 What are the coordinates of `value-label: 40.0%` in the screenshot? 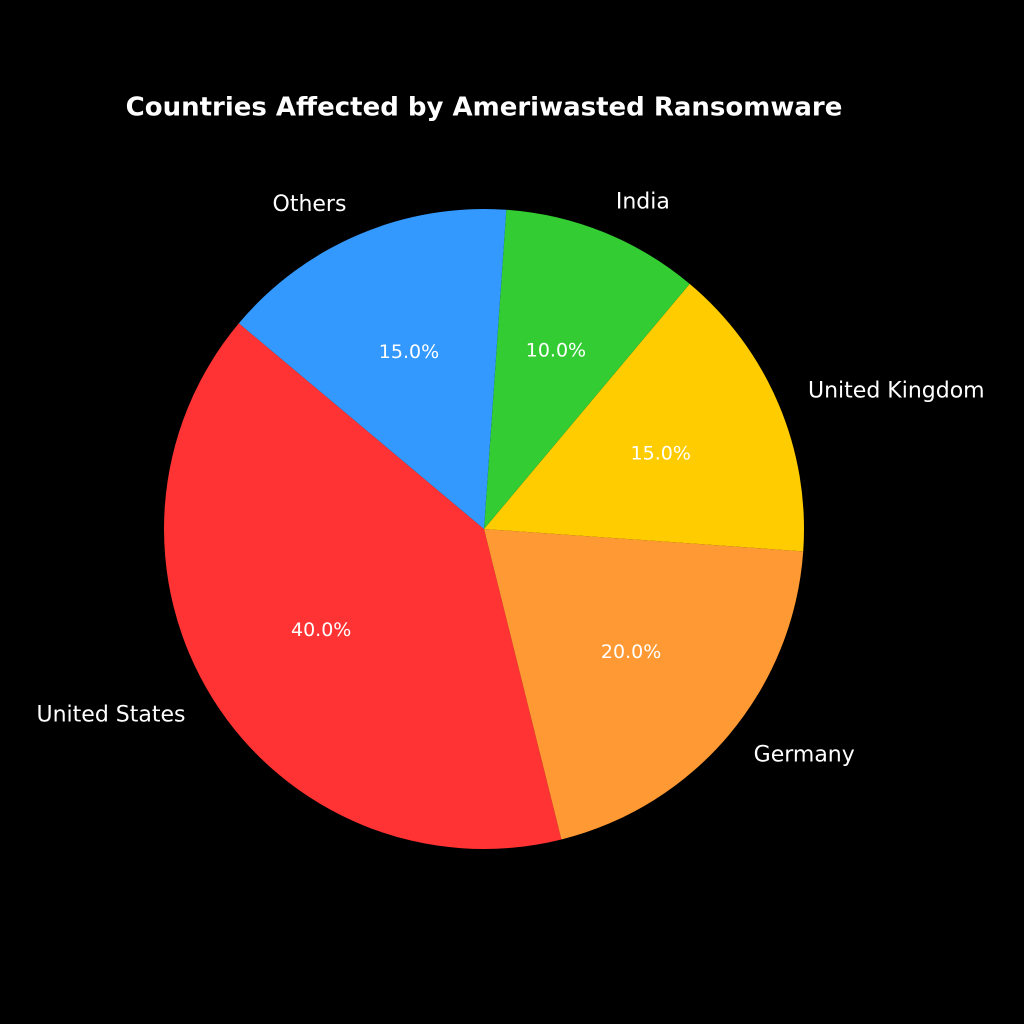 It's located at (321, 630).